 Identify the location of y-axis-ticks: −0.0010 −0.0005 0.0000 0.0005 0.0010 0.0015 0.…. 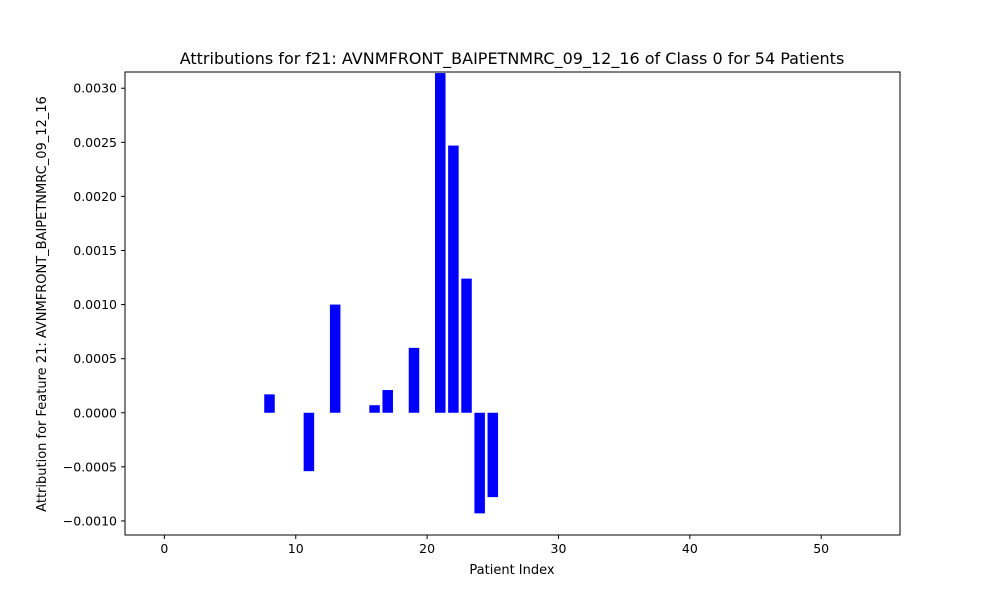
(94, 304).